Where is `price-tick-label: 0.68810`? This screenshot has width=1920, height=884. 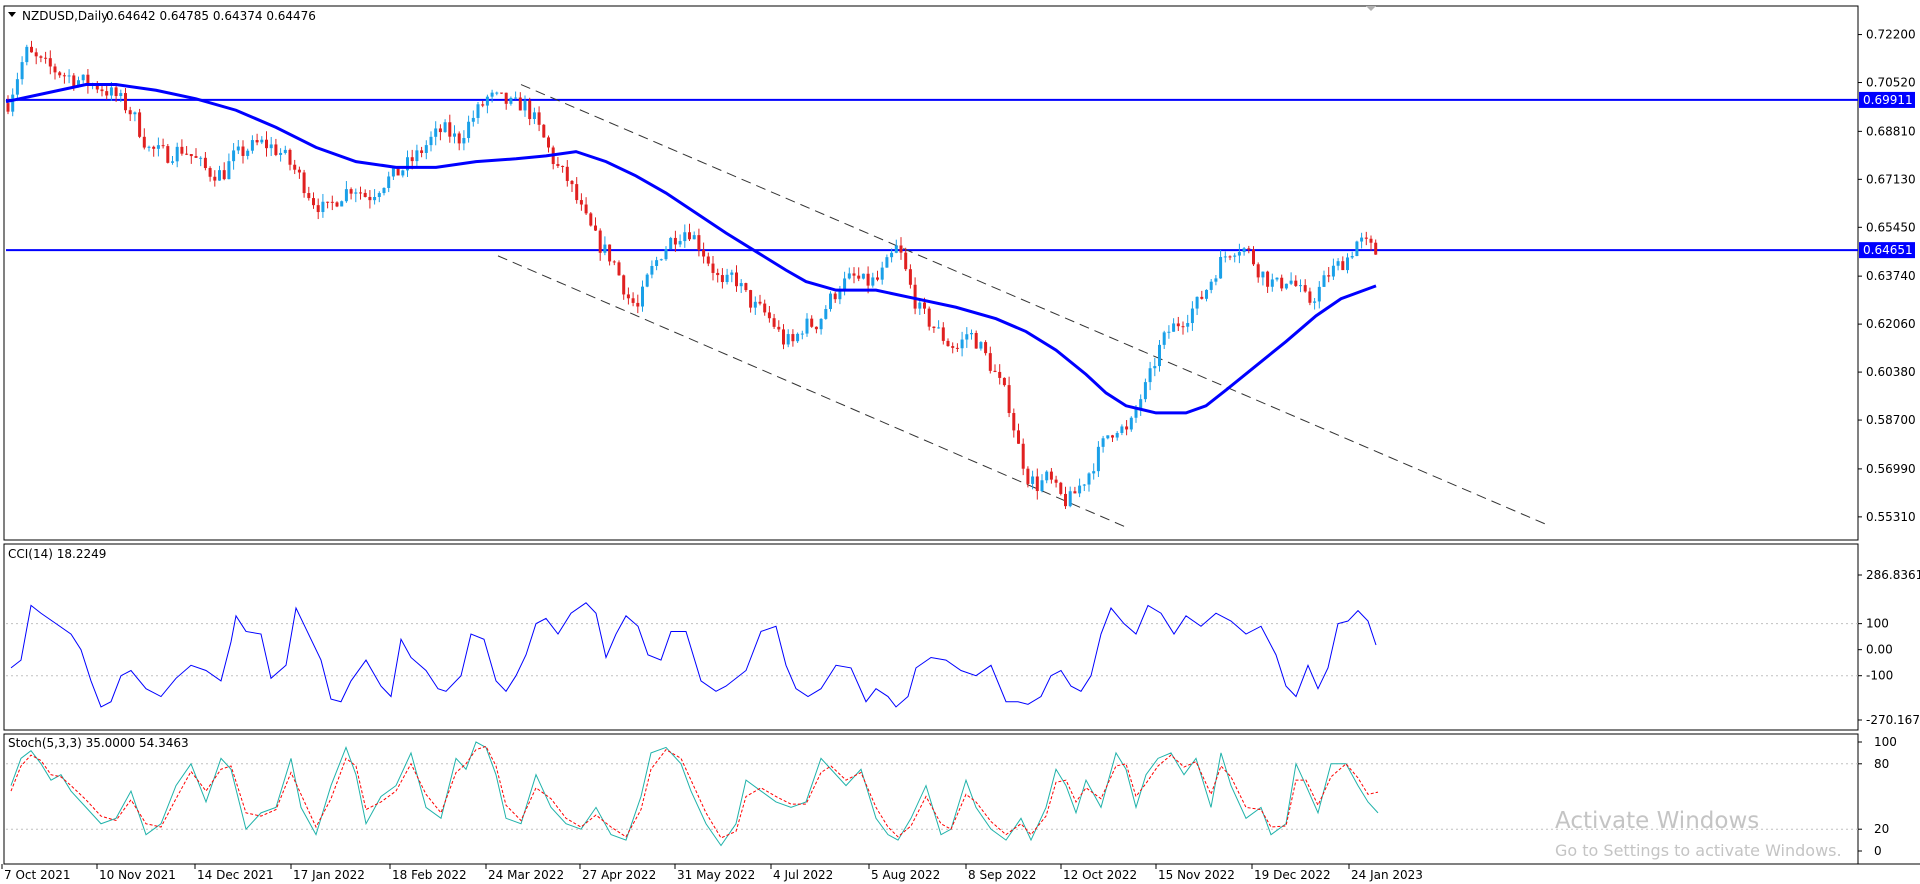
price-tick-label: 0.68810 is located at coordinates (1891, 131).